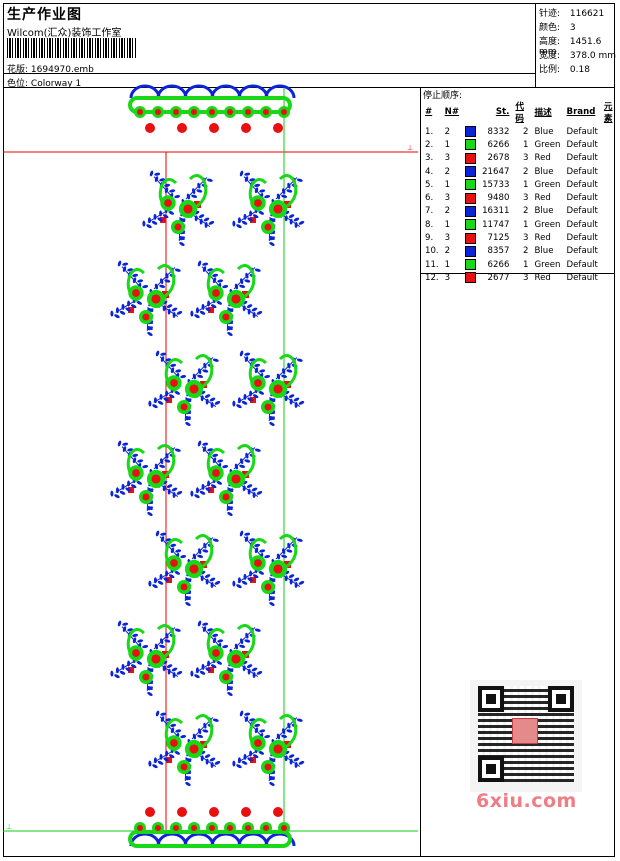 This screenshot has width=620, height=861. I want to click on cell-st: 16311, so click(496, 211).